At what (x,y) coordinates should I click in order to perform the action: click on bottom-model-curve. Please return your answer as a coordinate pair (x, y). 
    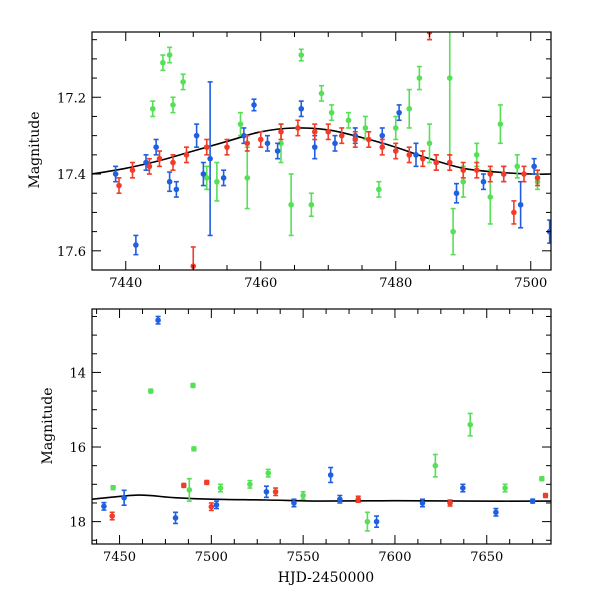
    Looking at the image, I should click on (321, 498).